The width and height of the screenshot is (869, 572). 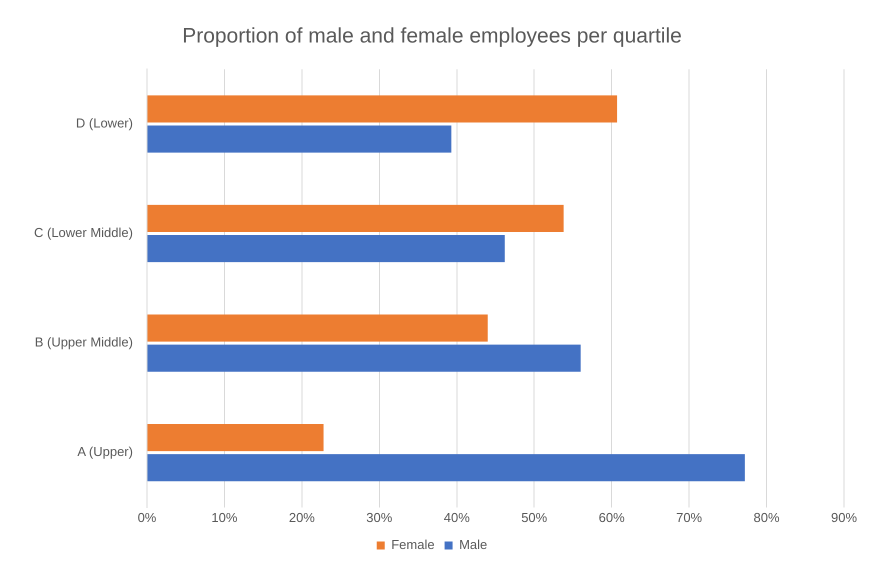 I want to click on y-tick-label: B (Upper Middle), so click(x=83, y=342).